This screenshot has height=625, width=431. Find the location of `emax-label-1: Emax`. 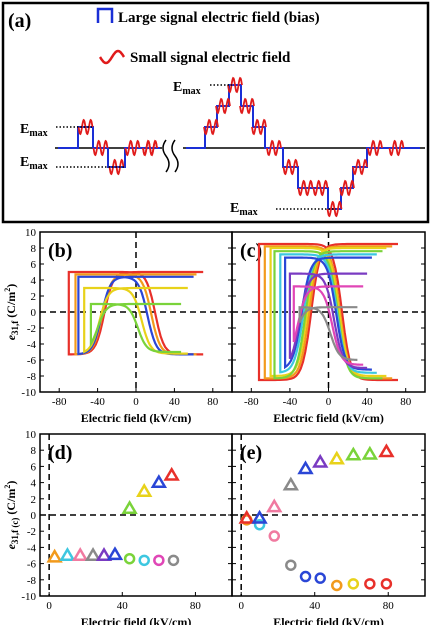

emax-label-1: Emax is located at coordinates (56, 130).